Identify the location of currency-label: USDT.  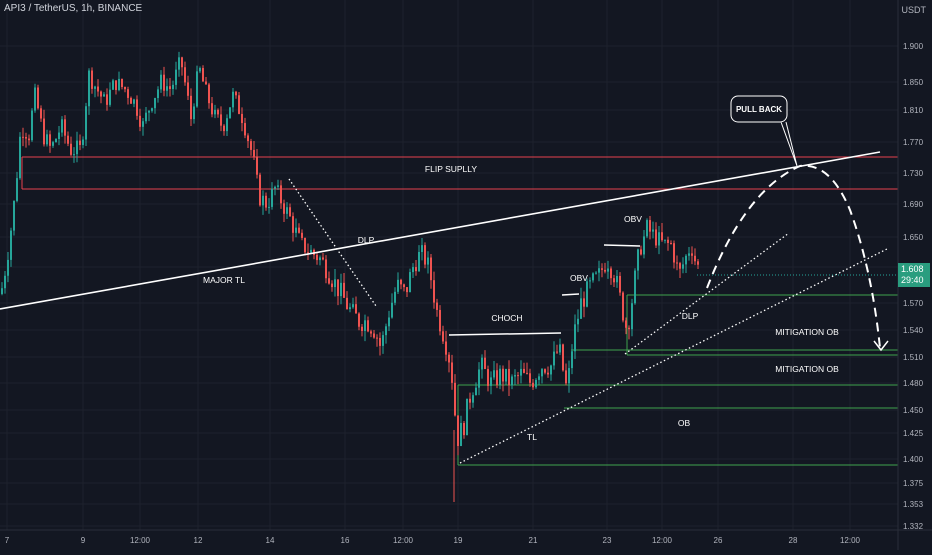
(914, 10).